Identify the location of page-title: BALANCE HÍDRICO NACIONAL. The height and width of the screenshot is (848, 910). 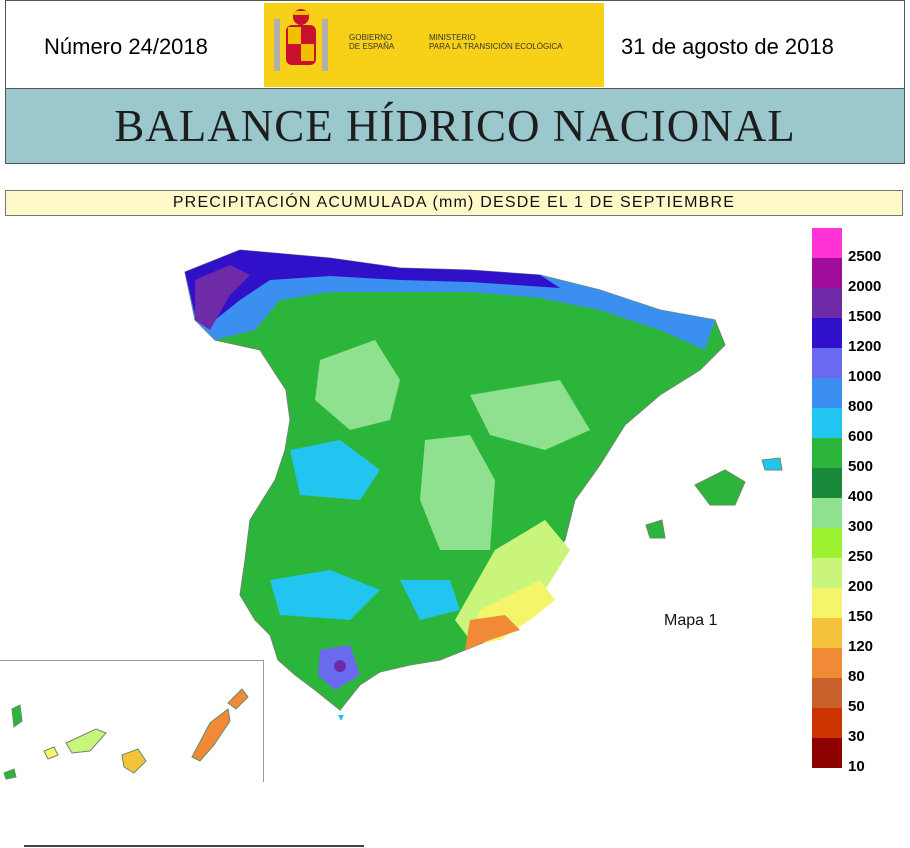
(455, 126).